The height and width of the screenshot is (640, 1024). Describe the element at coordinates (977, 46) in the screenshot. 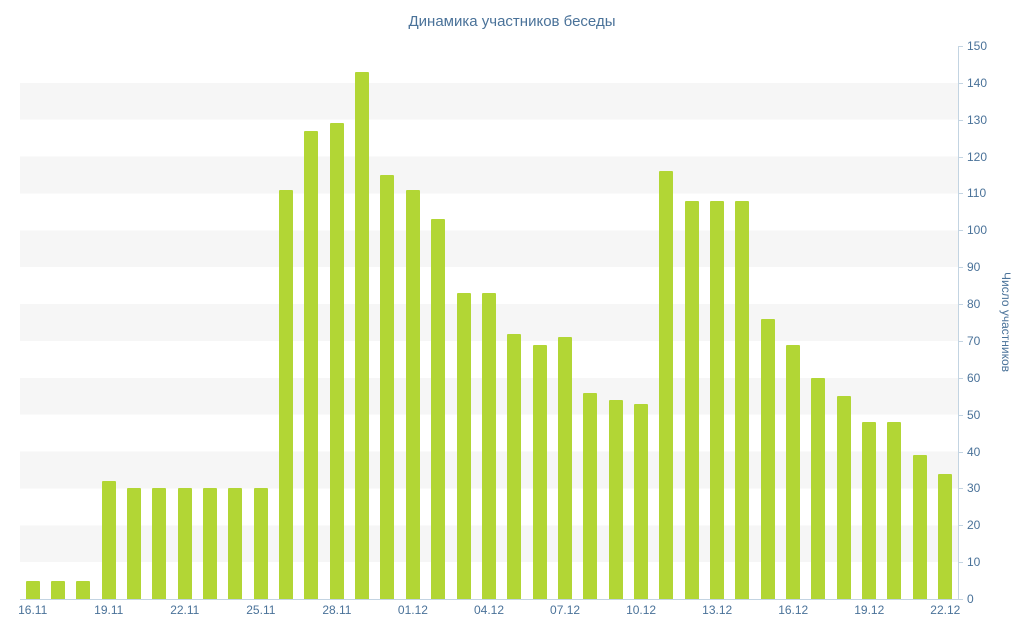

I see `y-tick-label: 150` at that location.